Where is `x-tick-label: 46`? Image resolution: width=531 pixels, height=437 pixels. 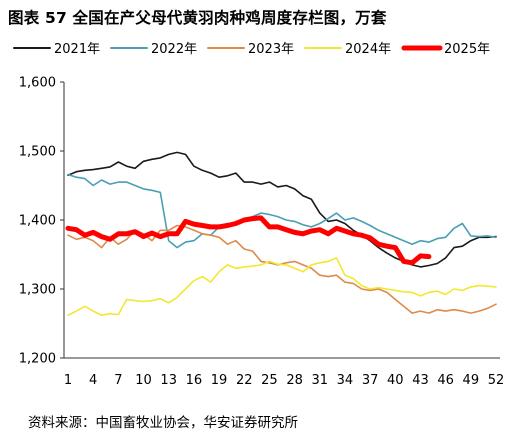
x-tick-label: 46 is located at coordinates (445, 380).